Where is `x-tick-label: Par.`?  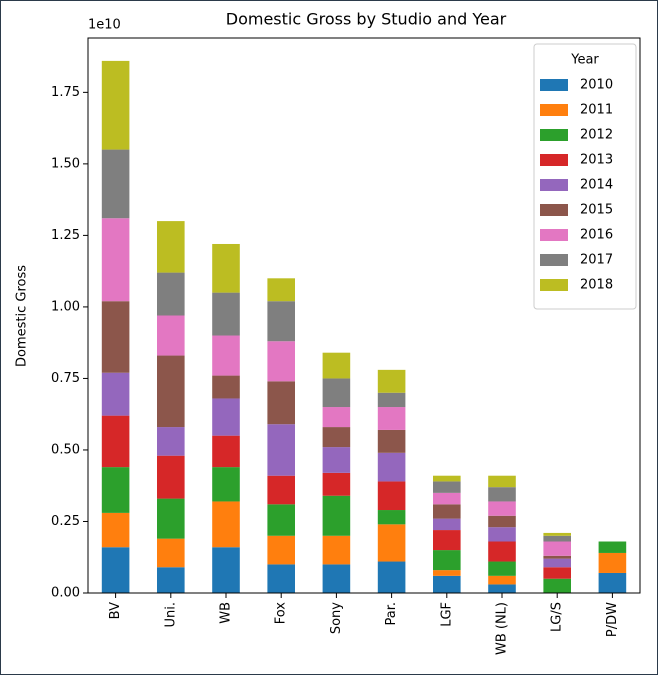 x-tick-label: Par. is located at coordinates (391, 614).